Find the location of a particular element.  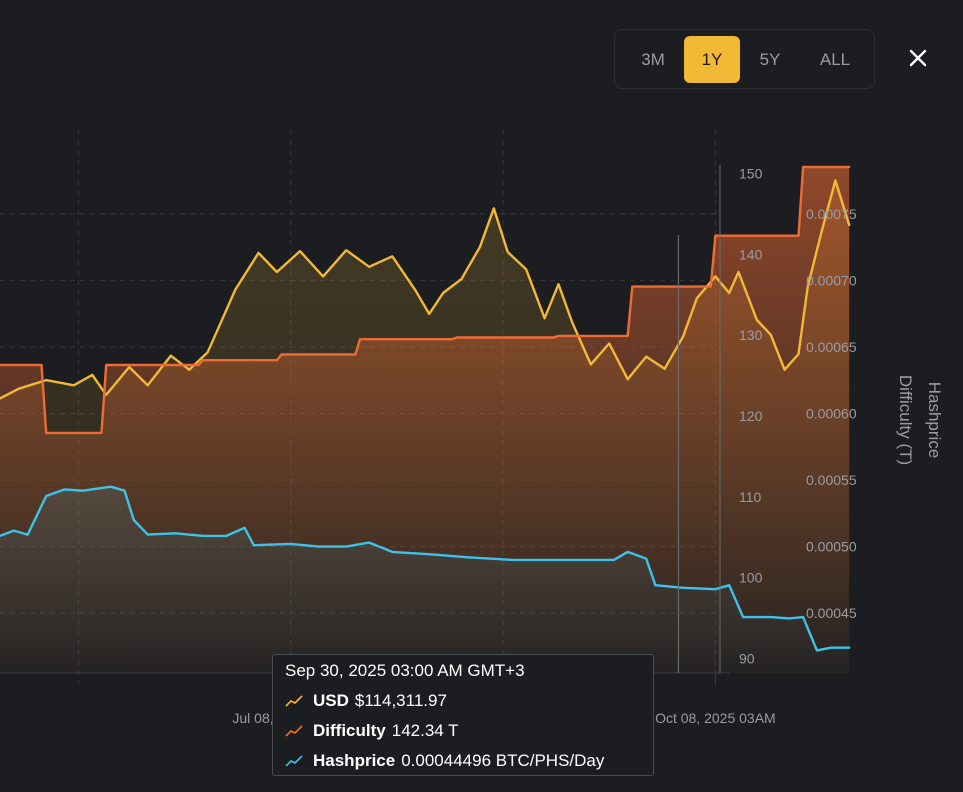

hashprice-tick-label: 0.00055 is located at coordinates (831, 480).